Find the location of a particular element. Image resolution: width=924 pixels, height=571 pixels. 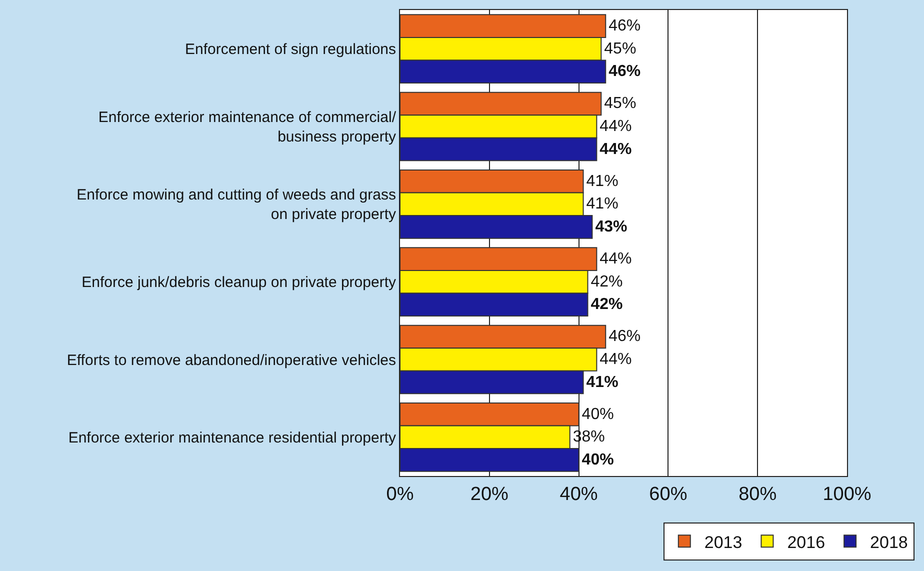

x-tick-label: 40% is located at coordinates (579, 494).